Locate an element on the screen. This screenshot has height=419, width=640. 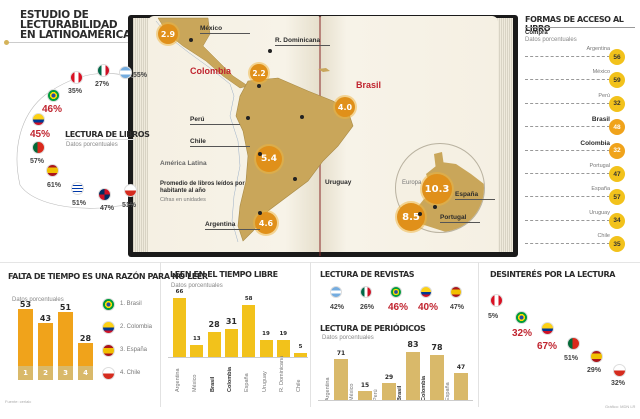
bullet-dot is located at coordinates (6, 42).